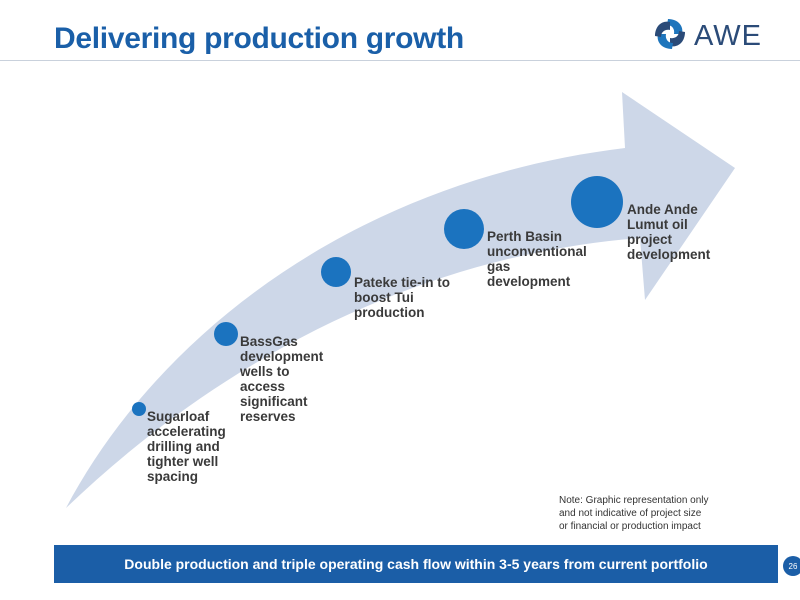  Describe the element at coordinates (384, 297) in the screenshot. I see `label-line: boost Tui` at that location.